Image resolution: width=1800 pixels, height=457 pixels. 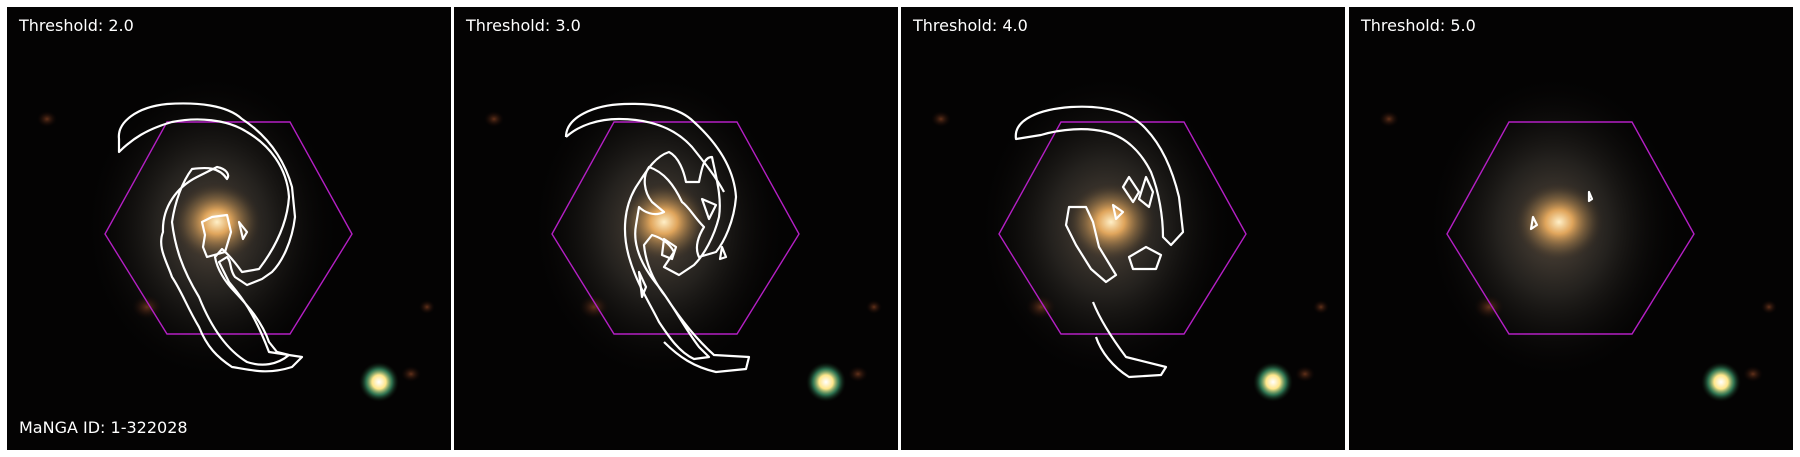 What do you see at coordinates (970, 25) in the screenshot?
I see `threshold-label: Threshold: 4.0` at bounding box center [970, 25].